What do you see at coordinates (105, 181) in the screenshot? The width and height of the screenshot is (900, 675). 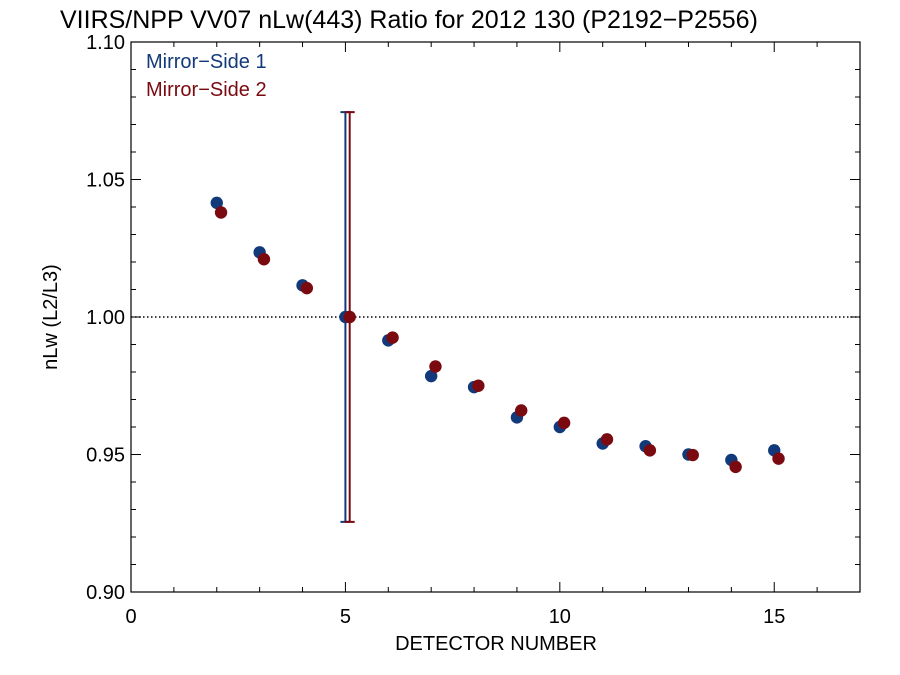 I see `y-tick-label: 1.05` at bounding box center [105, 181].